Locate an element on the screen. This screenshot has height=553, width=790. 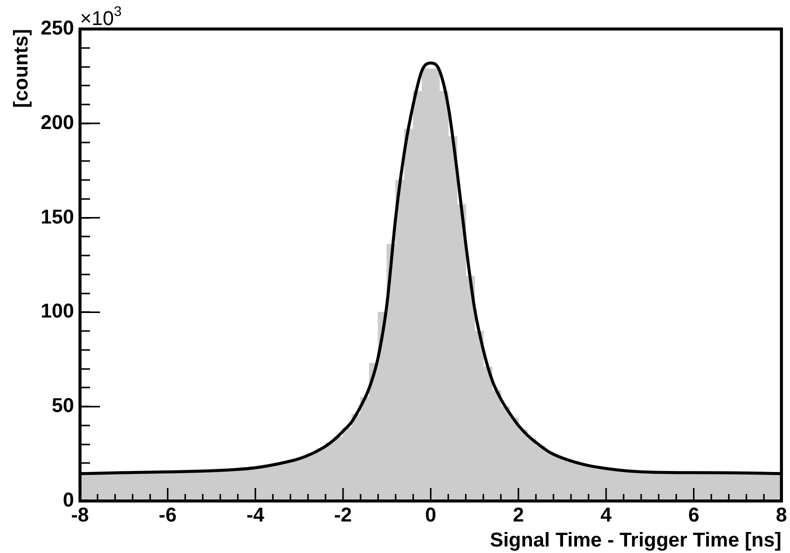
x-tick-label: 2 is located at coordinates (518, 515).